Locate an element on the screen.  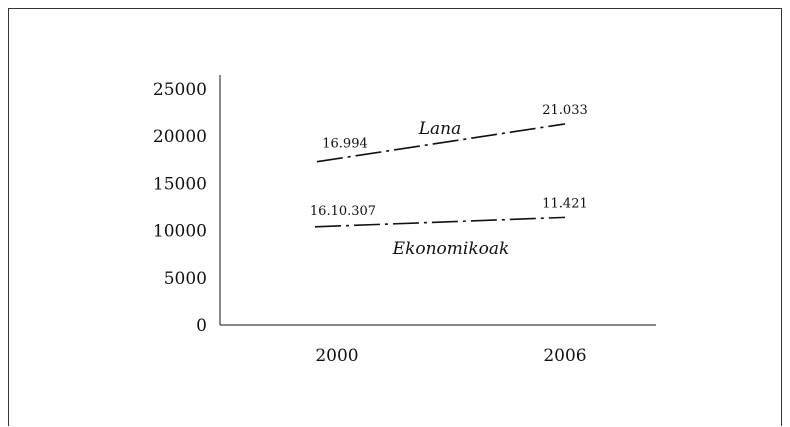
y-tick-label: 25000 is located at coordinates (180, 90).